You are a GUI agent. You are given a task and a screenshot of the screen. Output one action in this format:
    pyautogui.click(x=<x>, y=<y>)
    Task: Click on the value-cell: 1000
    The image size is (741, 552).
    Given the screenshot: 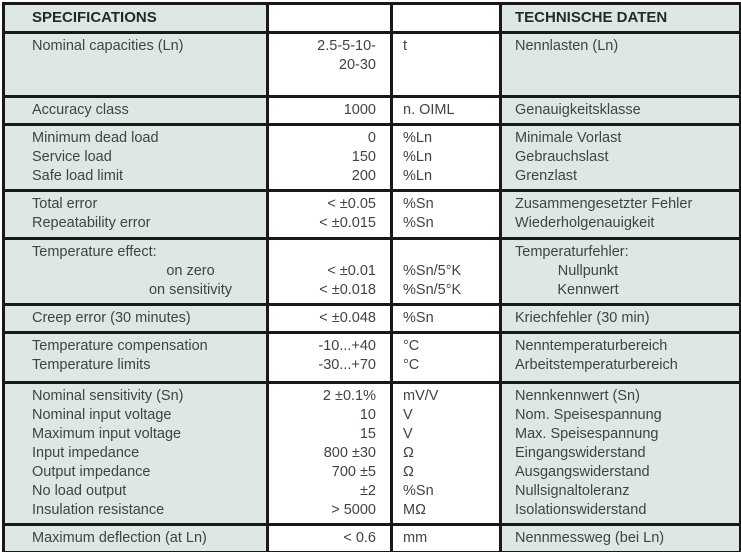 What is the action you would take?
    pyautogui.click(x=329, y=110)
    